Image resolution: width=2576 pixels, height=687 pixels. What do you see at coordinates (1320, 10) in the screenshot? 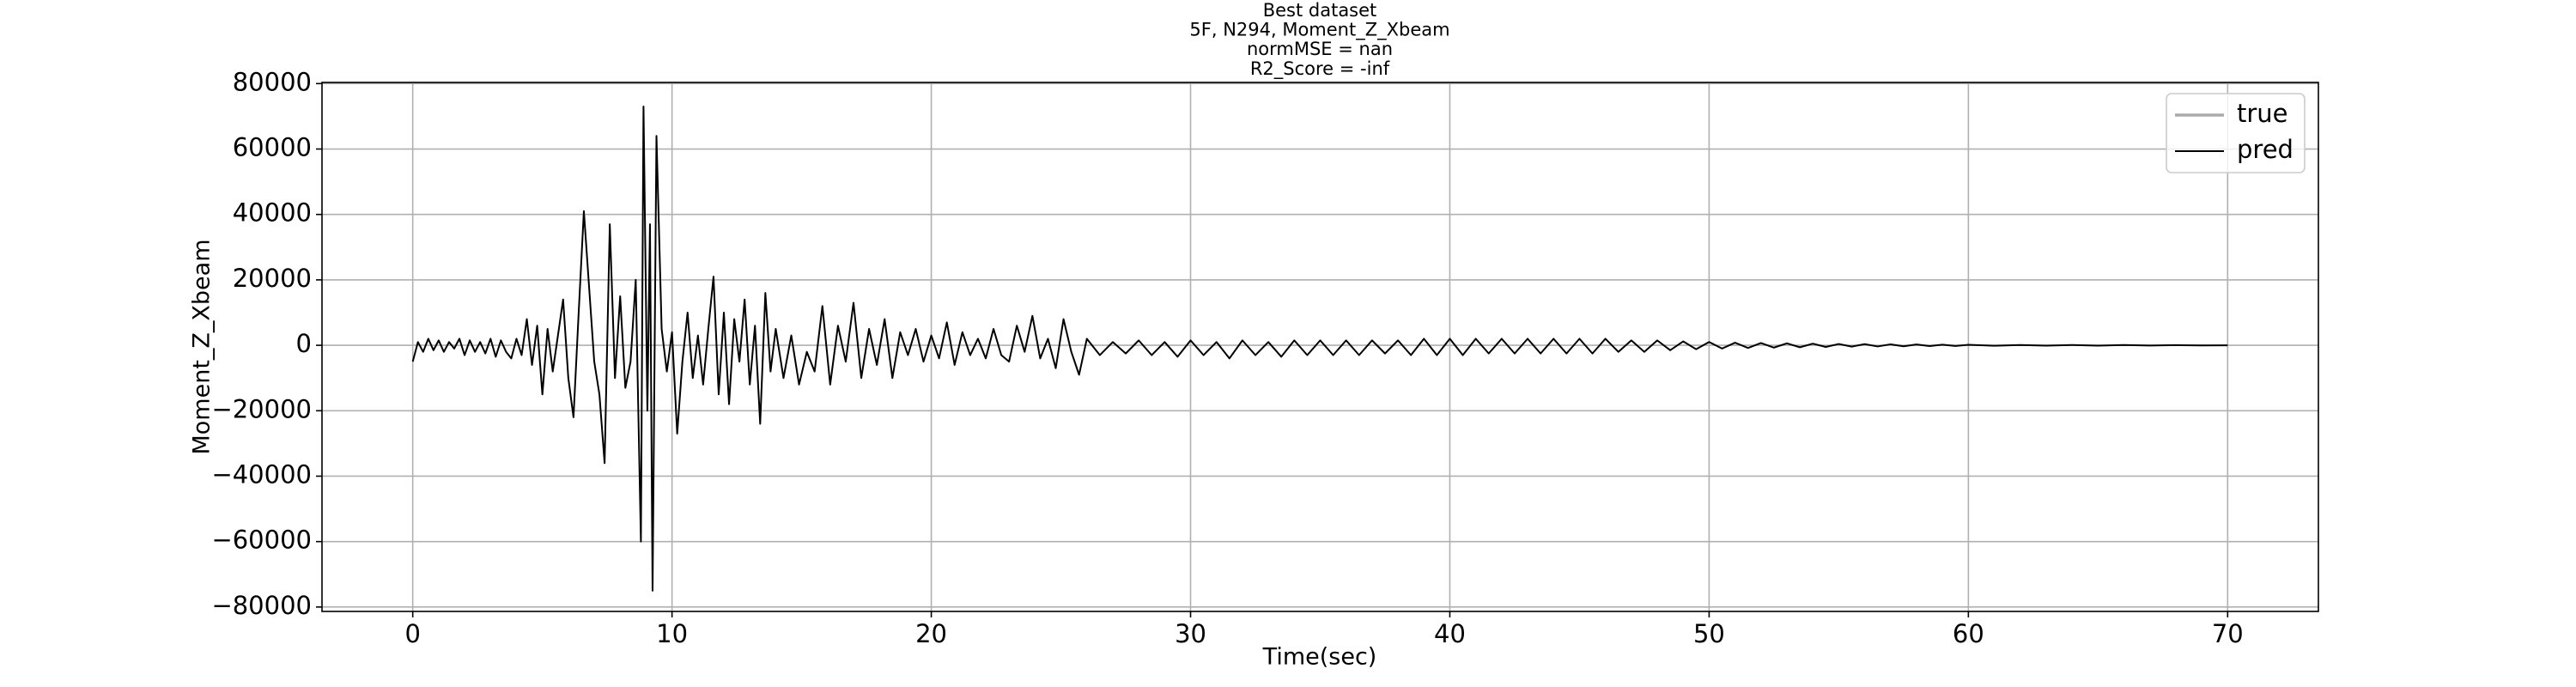
I see `chart-title: Best dataset` at bounding box center [1320, 10].